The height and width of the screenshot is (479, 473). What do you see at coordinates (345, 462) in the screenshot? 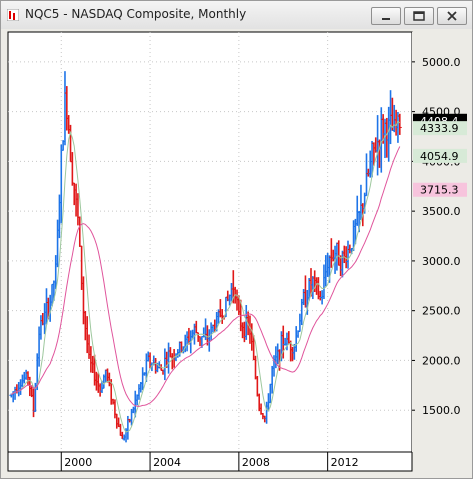
I see `x-tick-label: 2012` at bounding box center [345, 462].